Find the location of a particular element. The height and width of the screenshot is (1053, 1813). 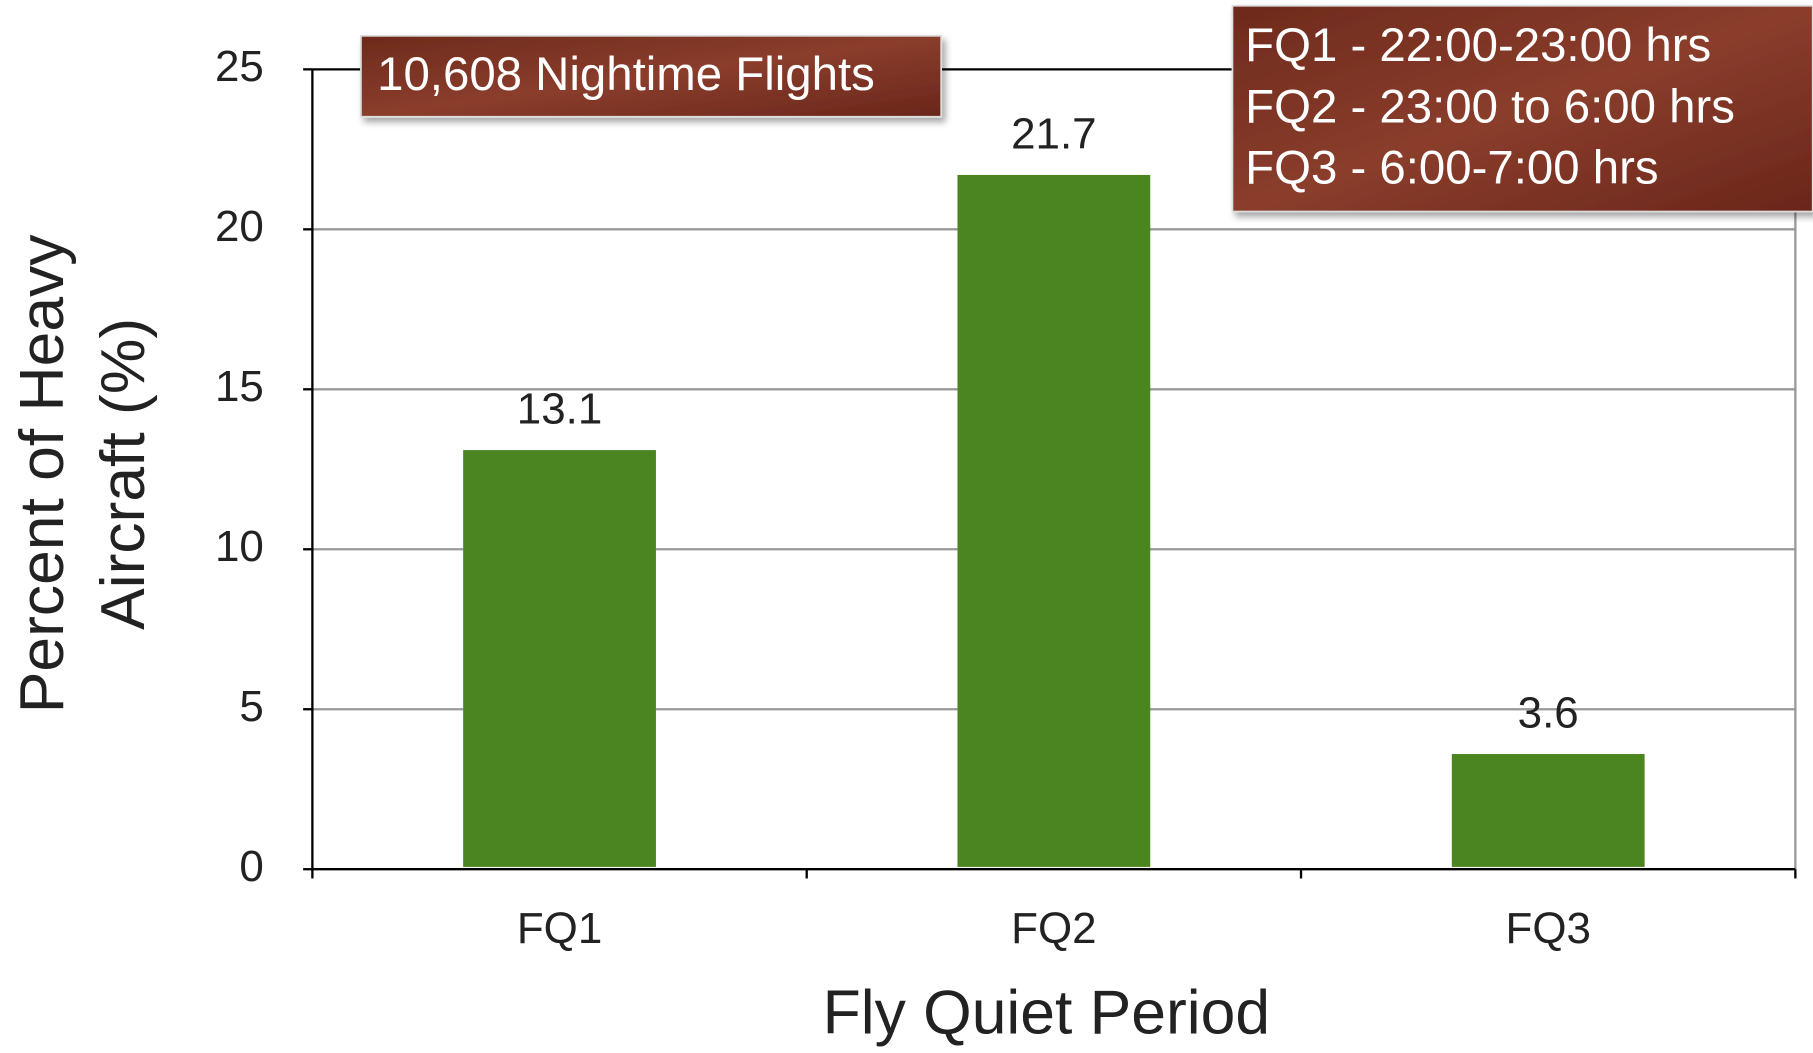

y-tick-label: 15 is located at coordinates (239, 386).